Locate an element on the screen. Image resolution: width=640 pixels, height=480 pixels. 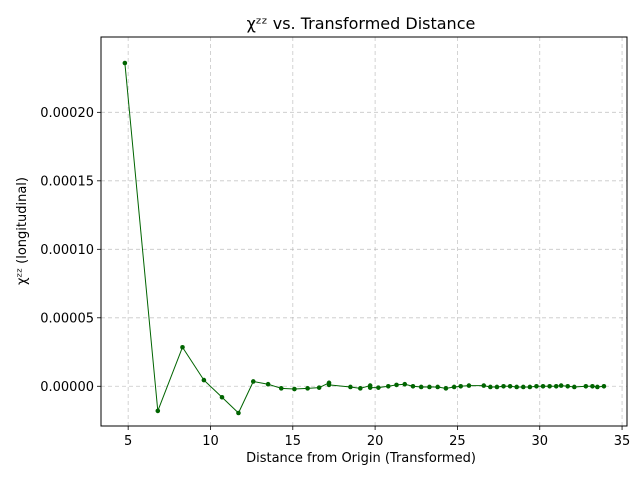
y-tick-label: 0.00020 is located at coordinates (67, 113).